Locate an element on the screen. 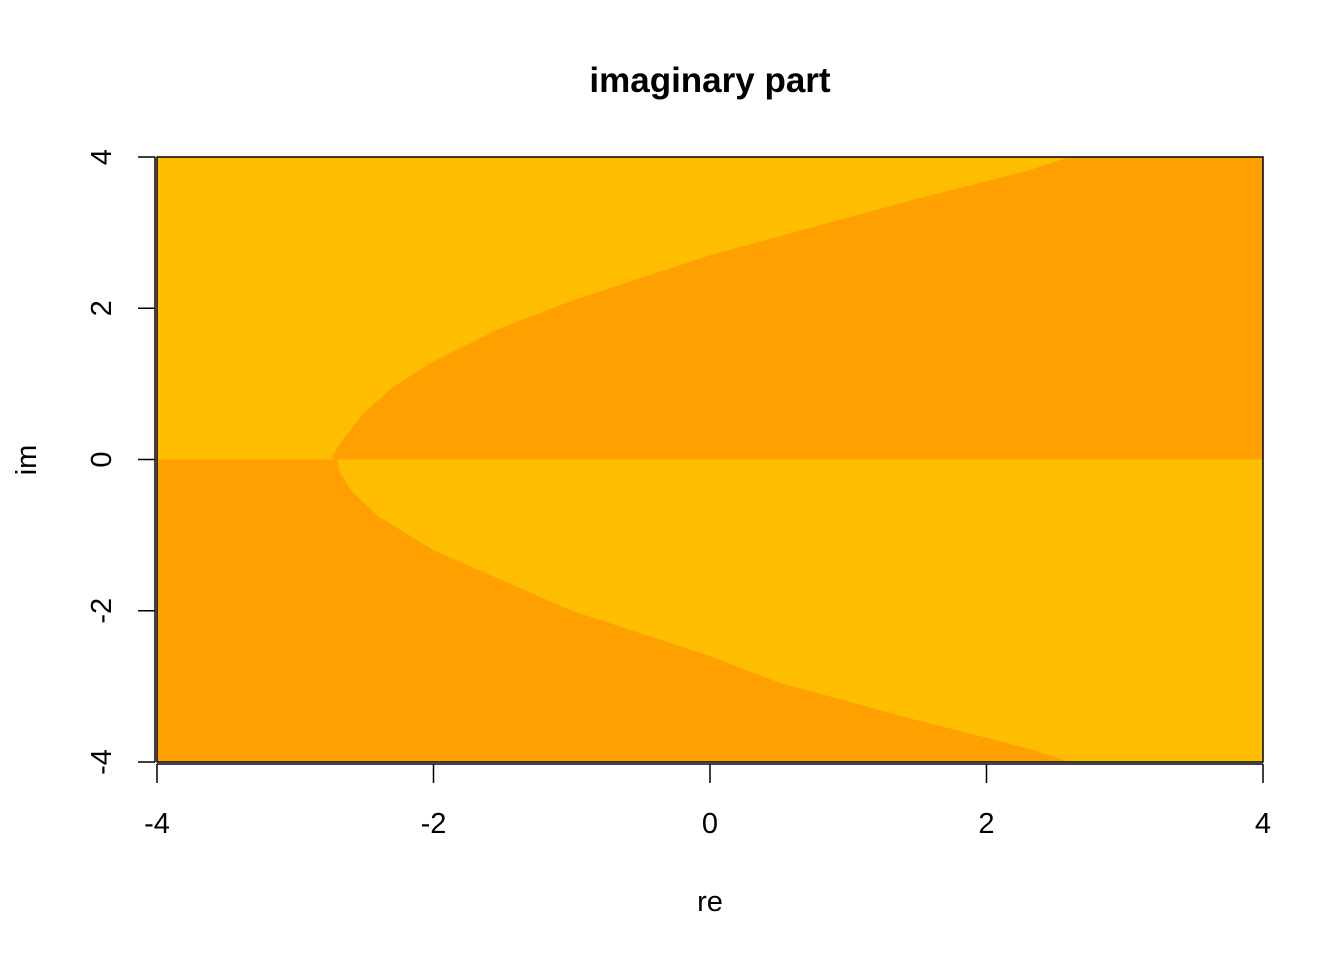  y-tick-label: -2 is located at coordinates (102, 611).